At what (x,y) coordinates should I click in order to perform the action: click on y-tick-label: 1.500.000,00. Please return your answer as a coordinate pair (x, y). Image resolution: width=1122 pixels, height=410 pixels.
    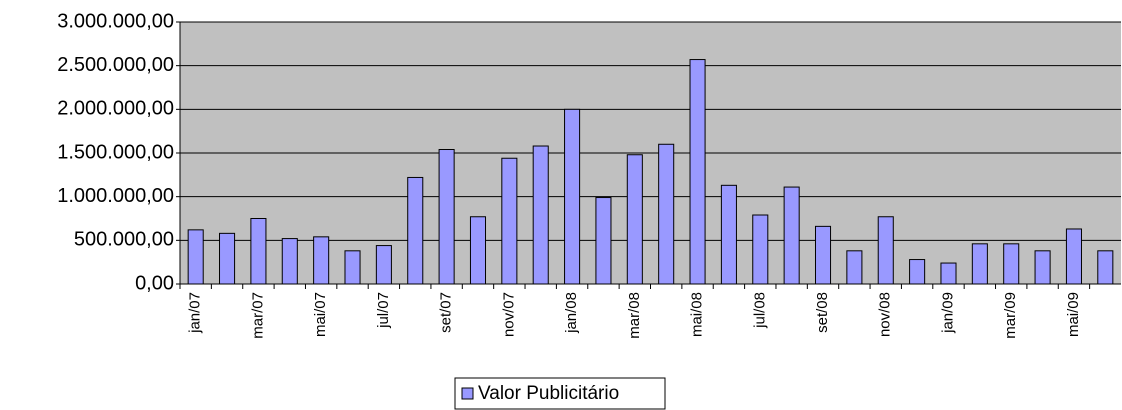
    Looking at the image, I should click on (115, 152).